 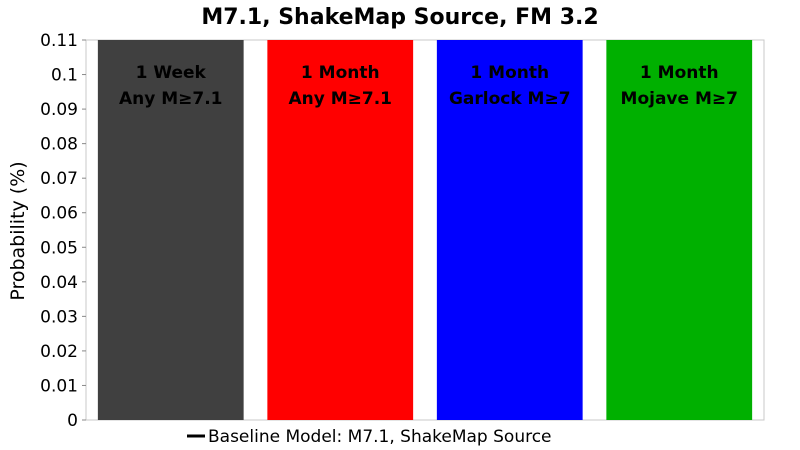 What do you see at coordinates (380, 437) in the screenshot?
I see `legend-label: Baseline Model: M7.1, ShakeMap Source` at bounding box center [380, 437].